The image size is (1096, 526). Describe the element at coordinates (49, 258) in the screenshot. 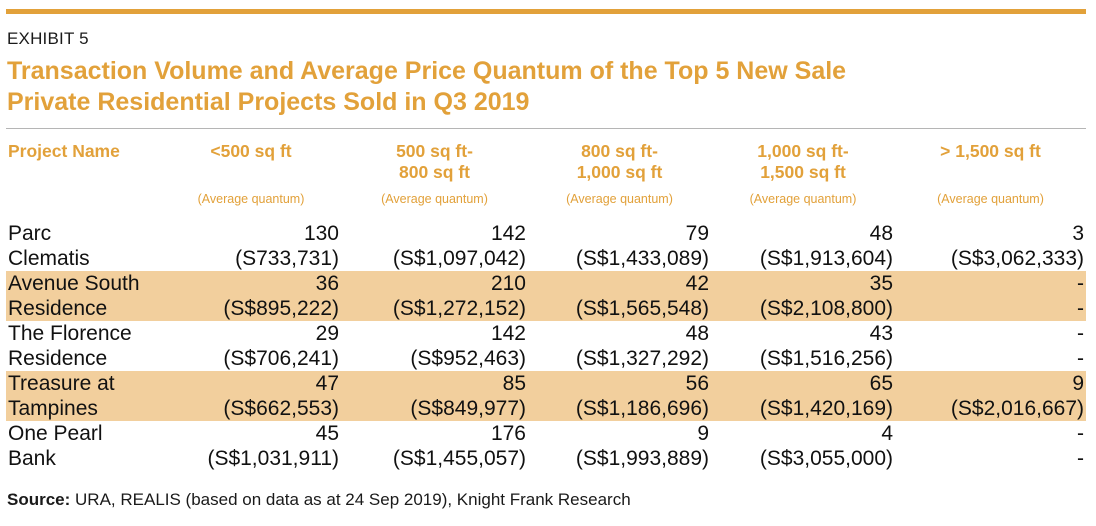

I see `project-name-cell: Clematis` at that location.